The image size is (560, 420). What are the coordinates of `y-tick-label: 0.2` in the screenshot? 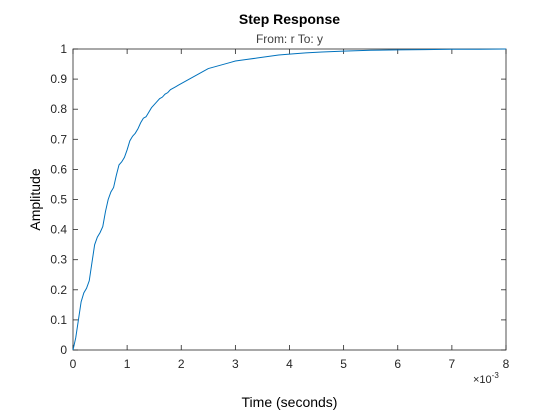 It's located at (58, 290).